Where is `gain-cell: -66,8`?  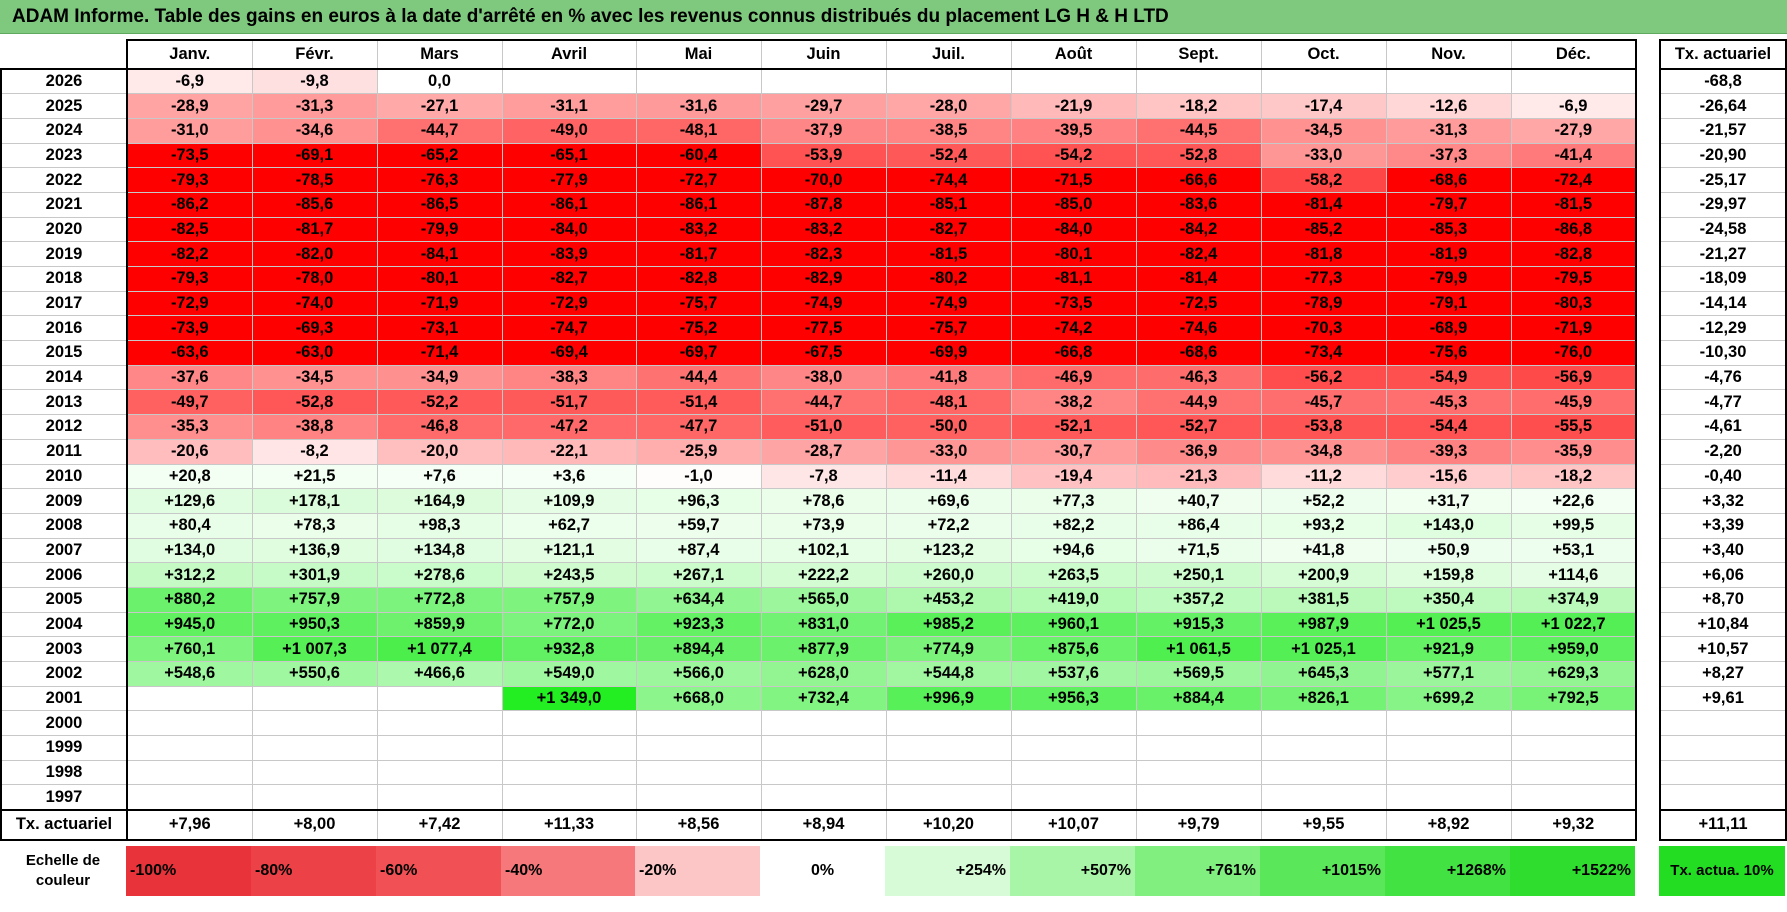
gain-cell: -66,8 is located at coordinates (1073, 353).